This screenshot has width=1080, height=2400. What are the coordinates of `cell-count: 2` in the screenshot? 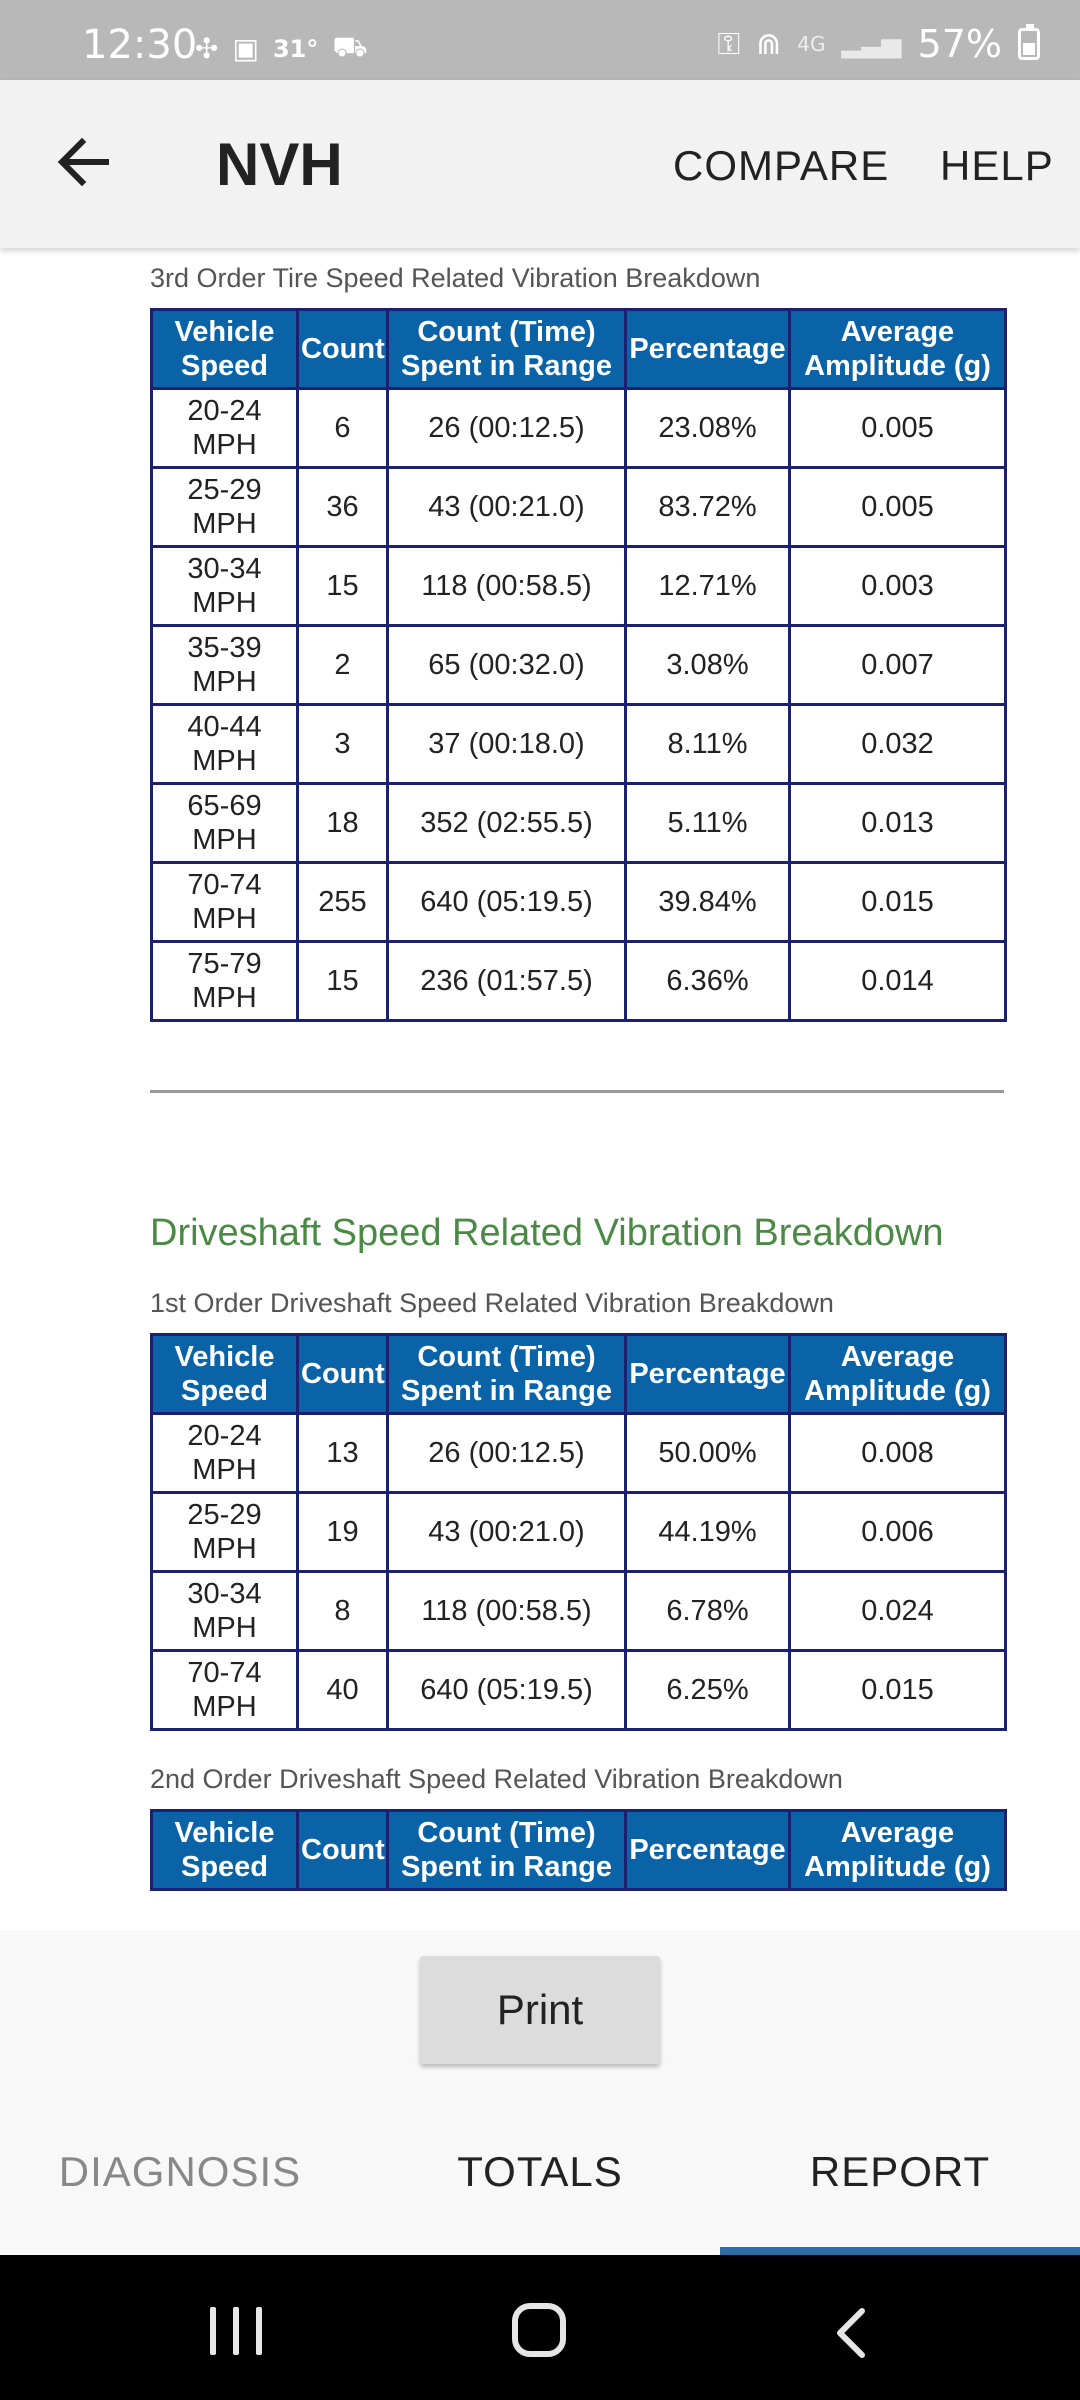 It's located at (342, 665).